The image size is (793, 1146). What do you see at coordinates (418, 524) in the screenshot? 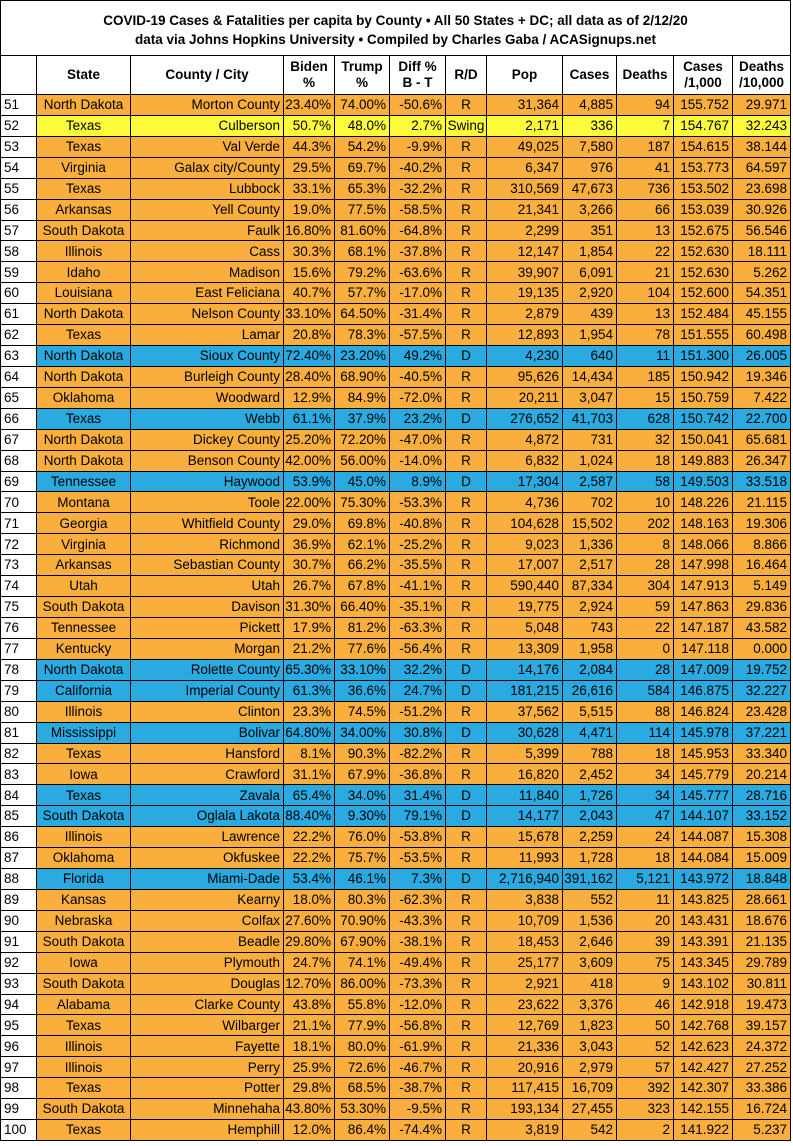
I see `data-cell: -40.8%` at bounding box center [418, 524].